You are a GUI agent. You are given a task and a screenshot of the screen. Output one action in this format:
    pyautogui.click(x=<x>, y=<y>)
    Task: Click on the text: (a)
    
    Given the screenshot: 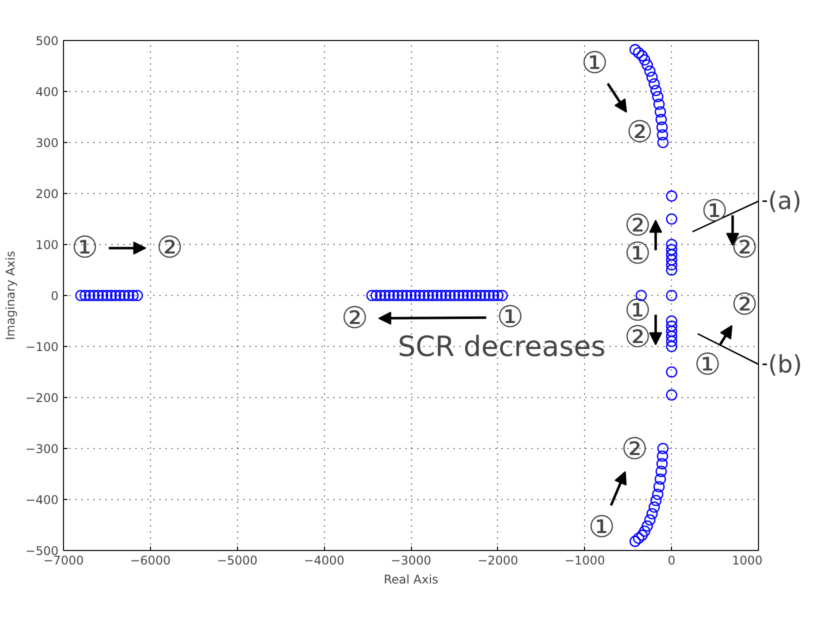 What is the action you would take?
    pyautogui.click(x=785, y=201)
    